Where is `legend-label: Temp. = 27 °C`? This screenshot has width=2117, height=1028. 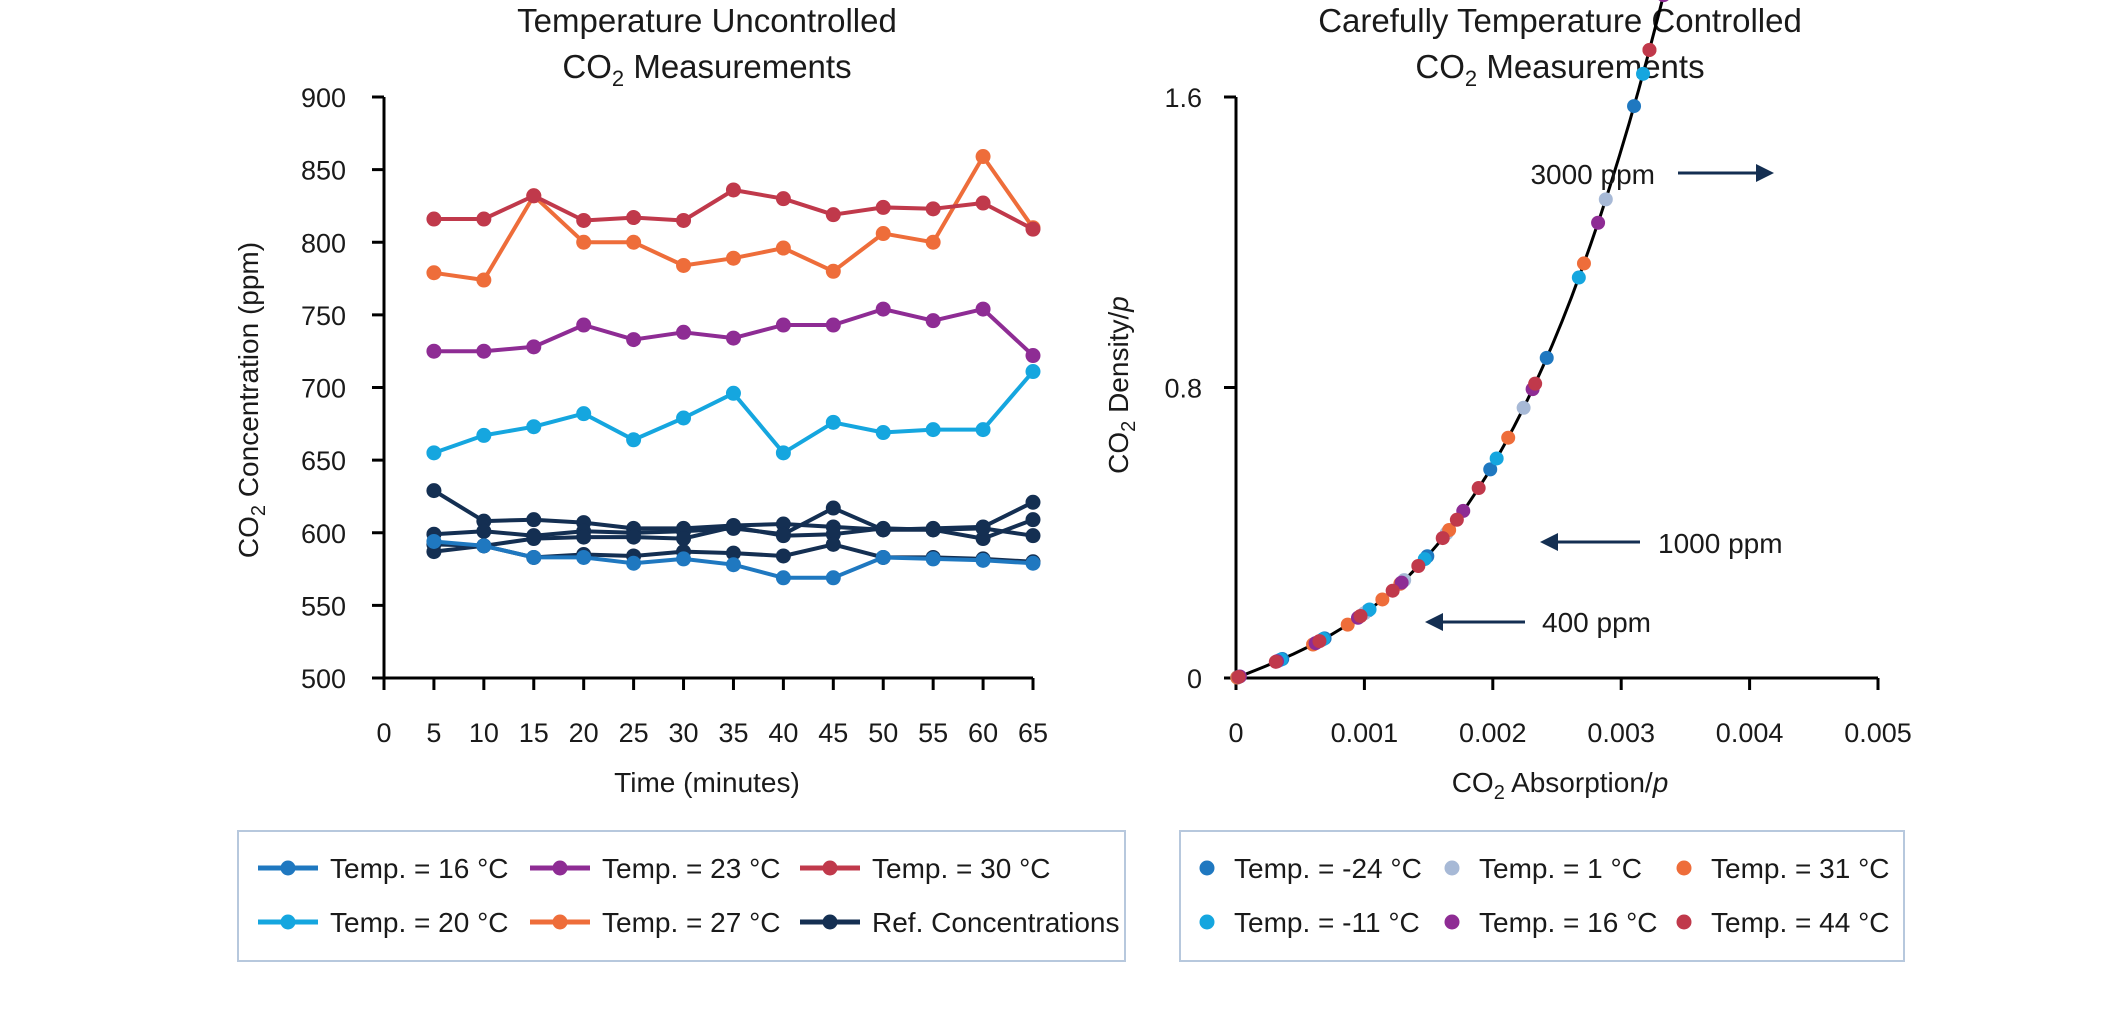 legend-label: Temp. = 27 °C is located at coordinates (691, 922).